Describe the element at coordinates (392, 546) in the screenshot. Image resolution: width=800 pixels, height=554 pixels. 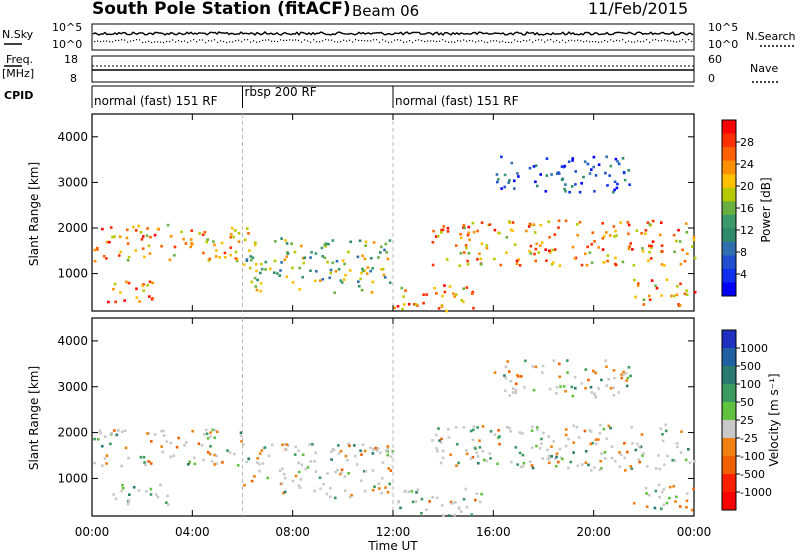
I see `xaxis-label: Time UT` at that location.